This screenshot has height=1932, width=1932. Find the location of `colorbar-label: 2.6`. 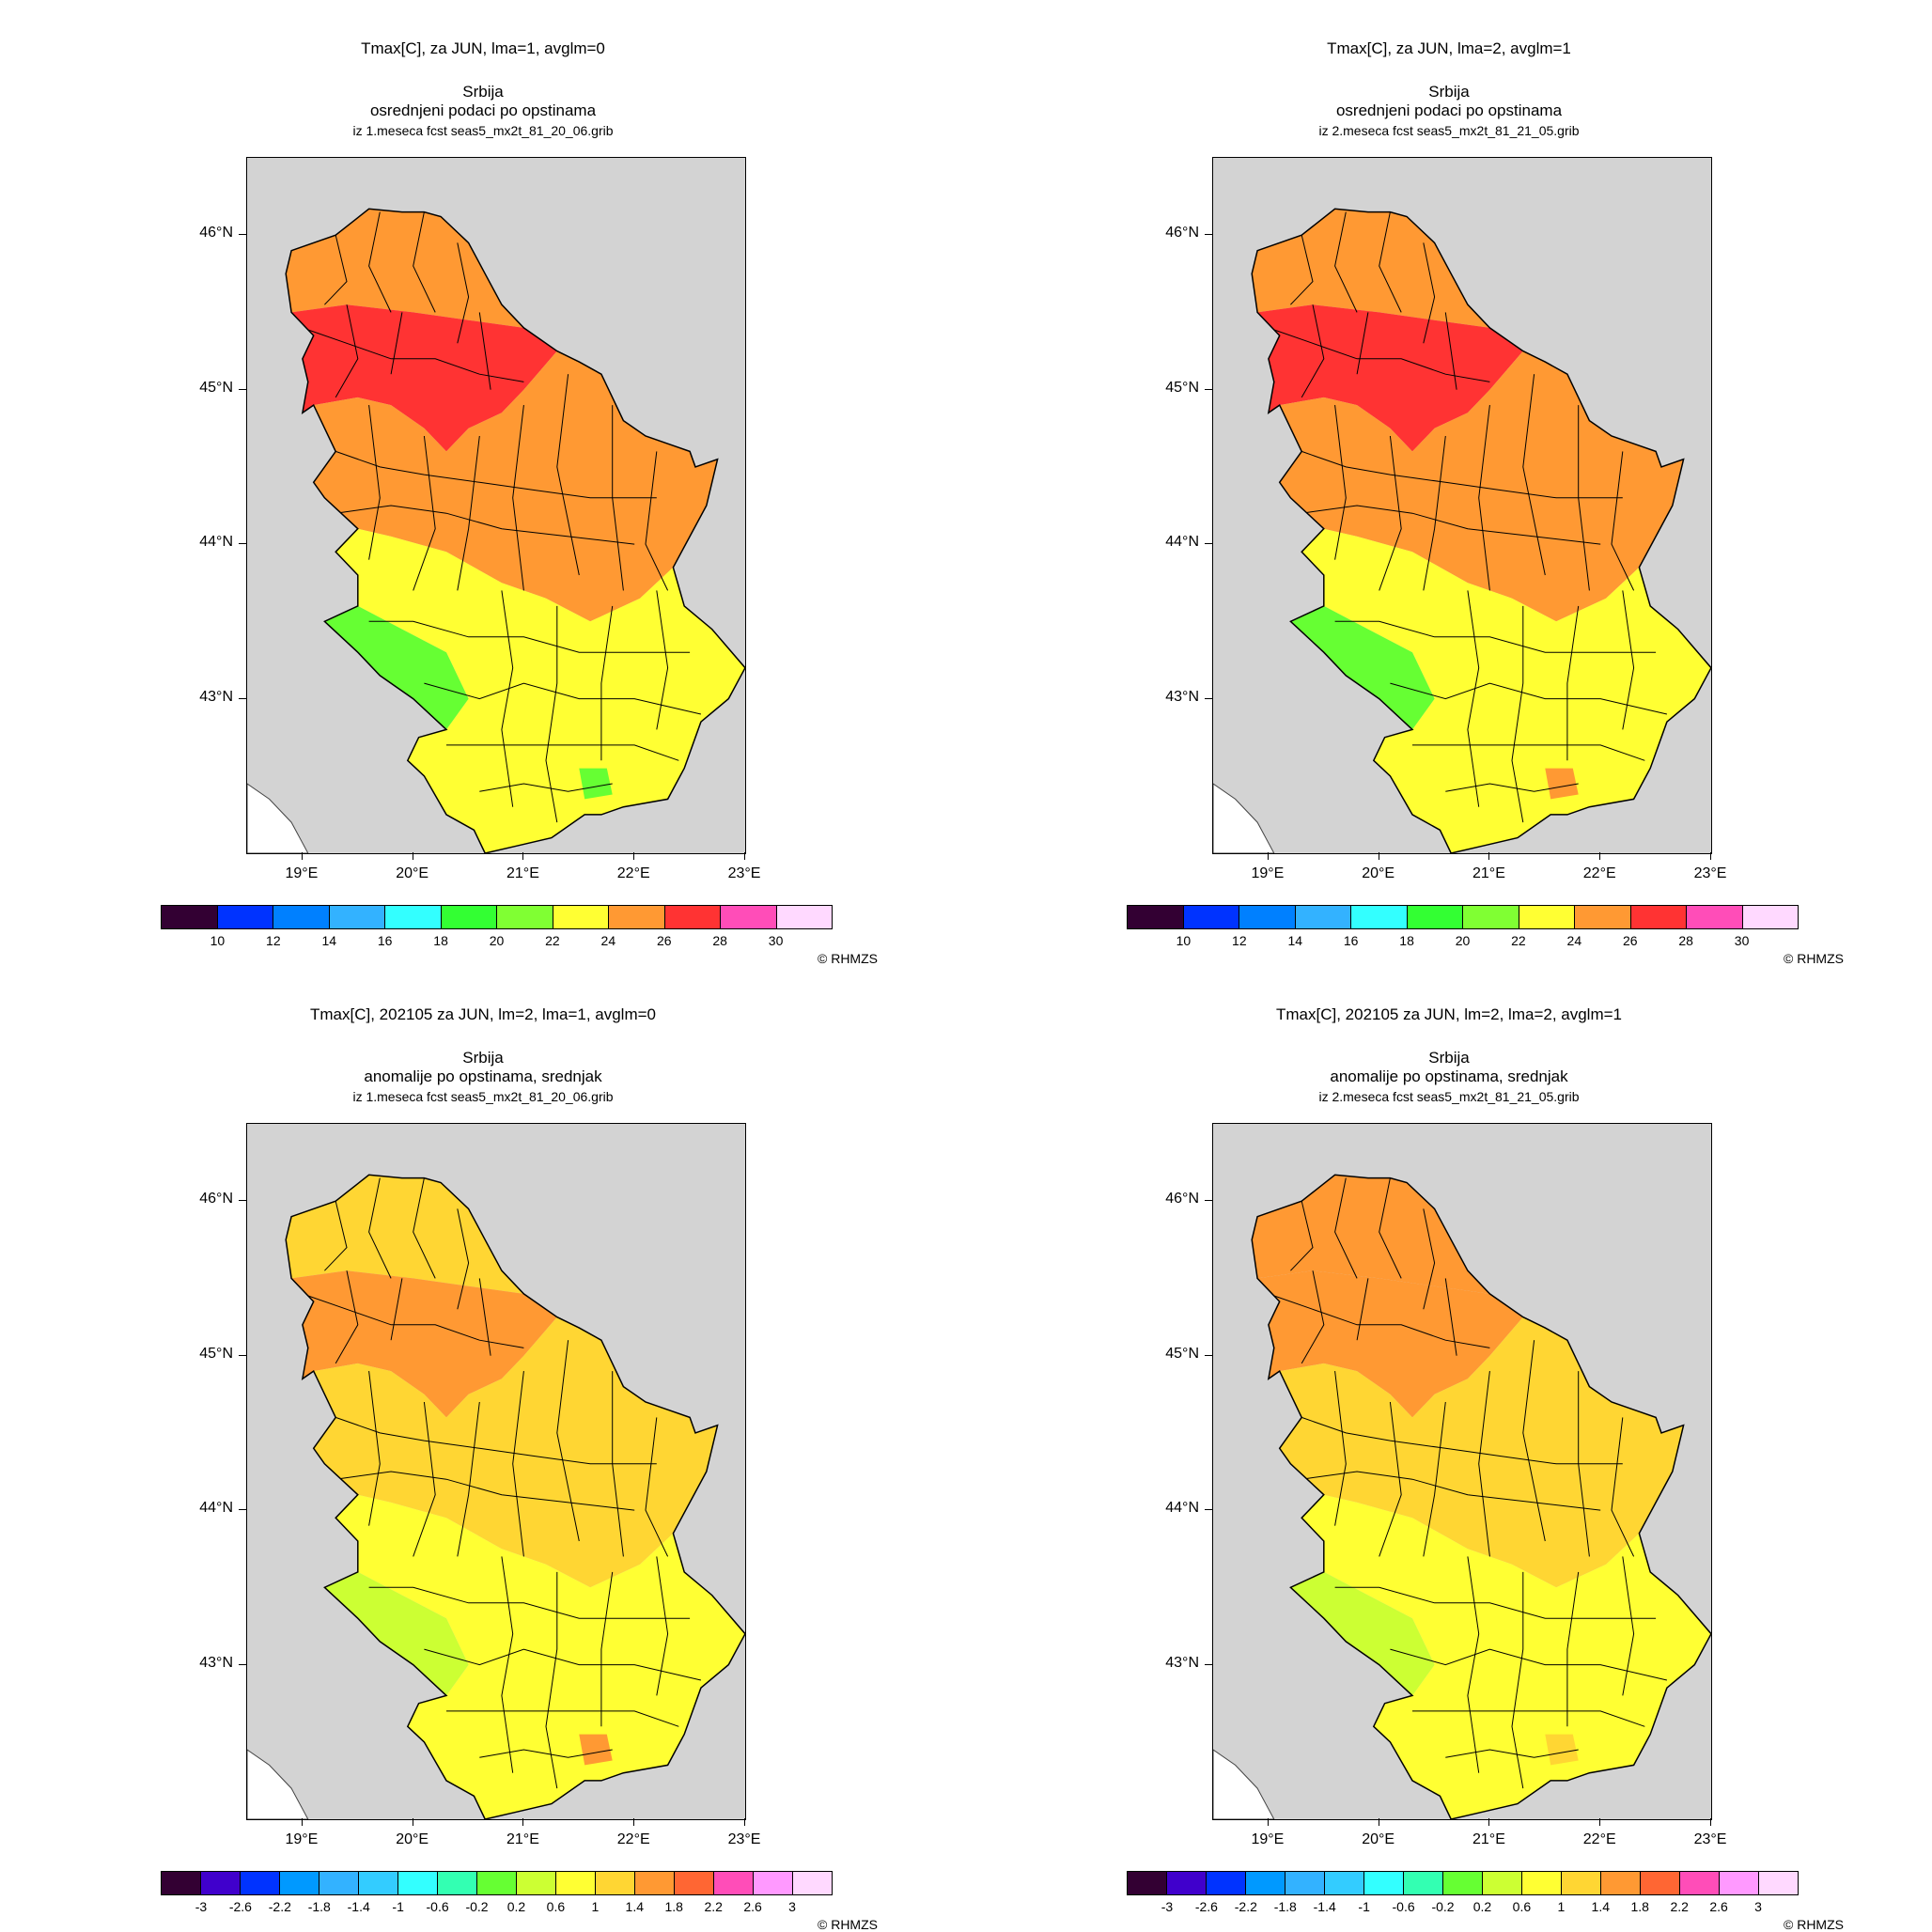

colorbar-label: 2.6 is located at coordinates (1718, 1906).